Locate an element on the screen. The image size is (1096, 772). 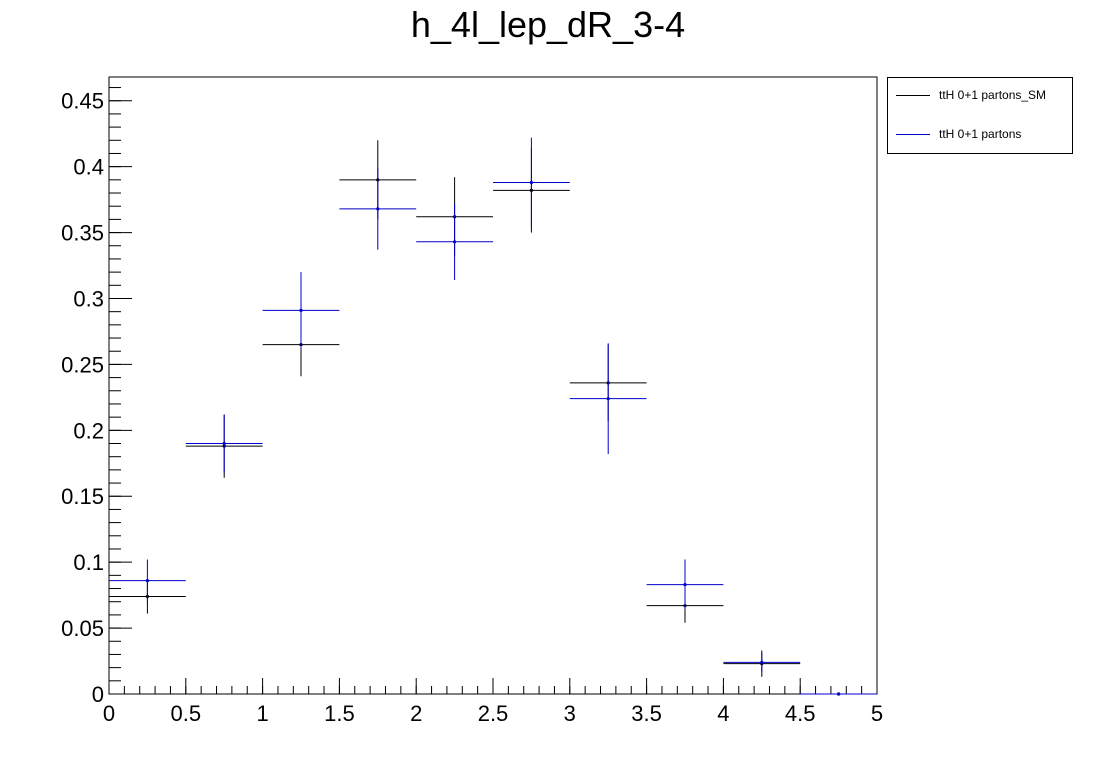
x-tick-label: 3.5 is located at coordinates (646, 713).